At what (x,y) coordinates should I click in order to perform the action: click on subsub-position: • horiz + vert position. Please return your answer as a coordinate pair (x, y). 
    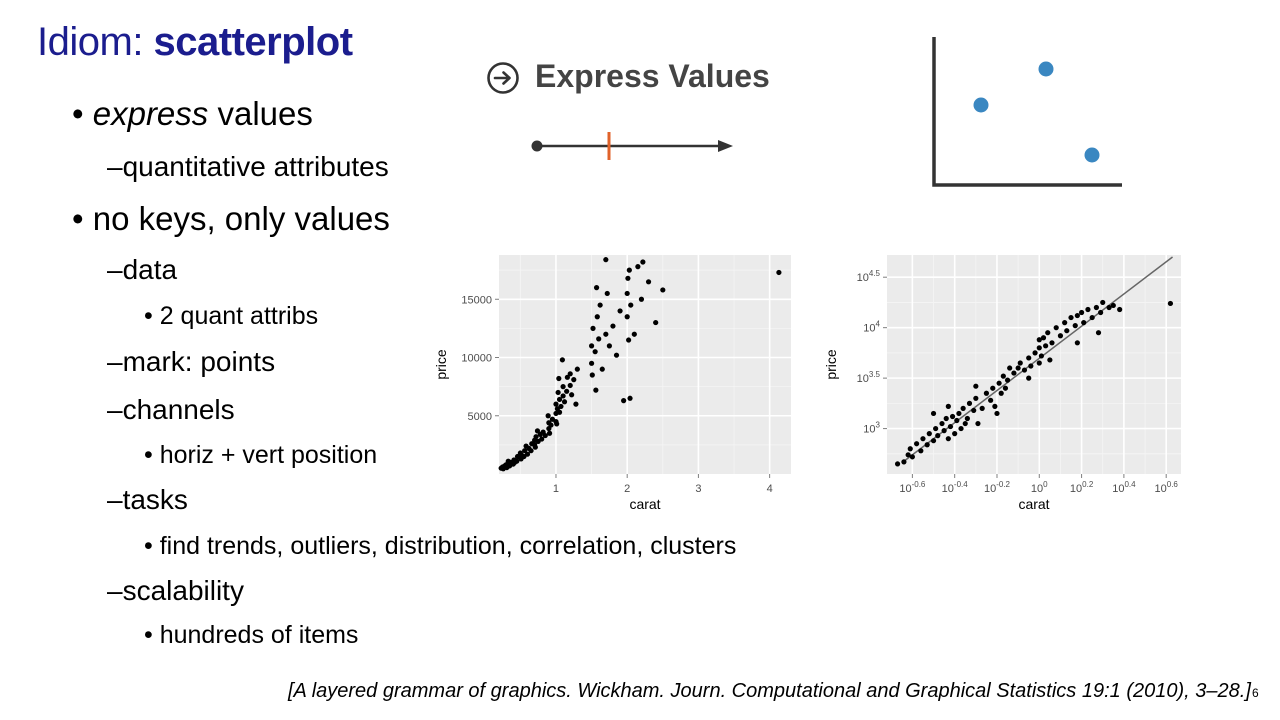
    Looking at the image, I should click on (261, 455).